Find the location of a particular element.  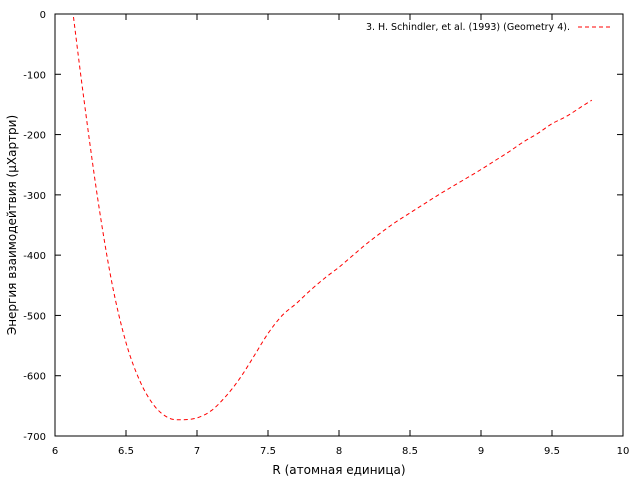

y-tick-label: -600 is located at coordinates (34, 377).